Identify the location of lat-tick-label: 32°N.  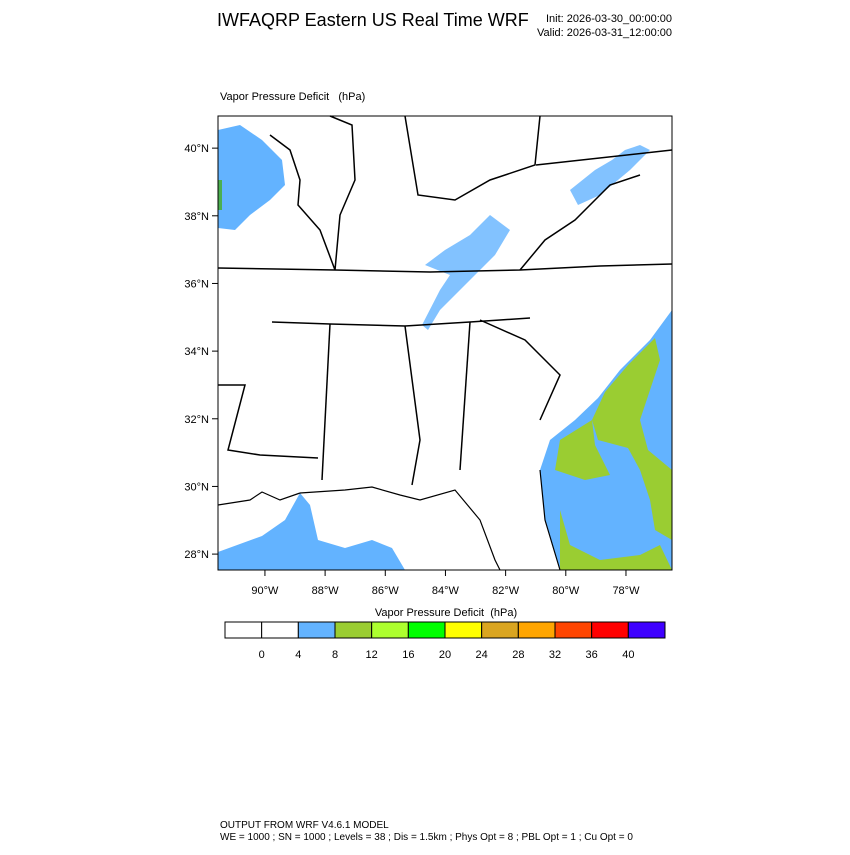
(196, 420).